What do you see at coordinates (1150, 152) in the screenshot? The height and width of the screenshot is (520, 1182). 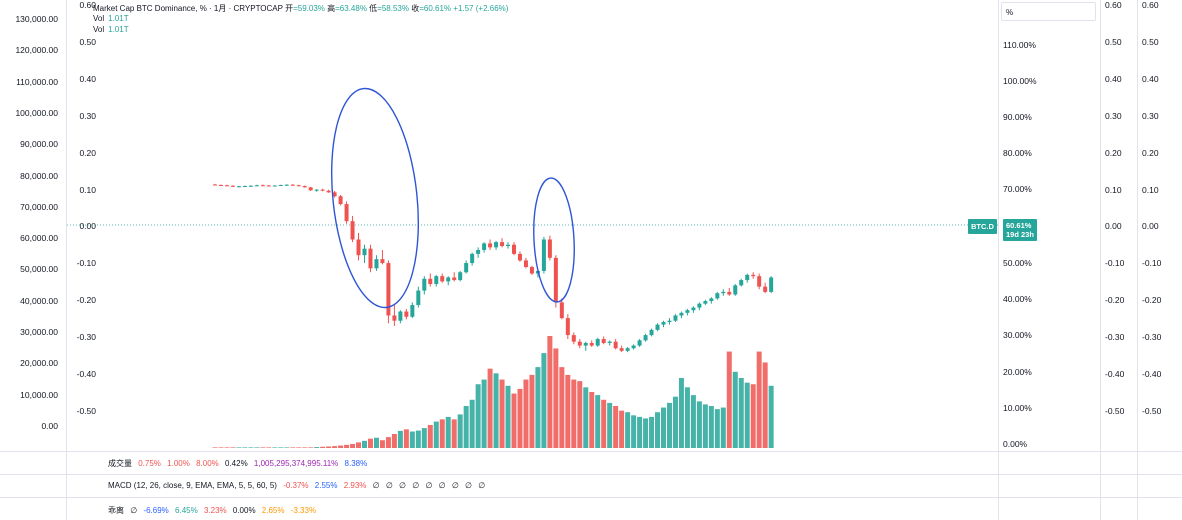 I see `right-b-tick-4: 0.20` at bounding box center [1150, 152].